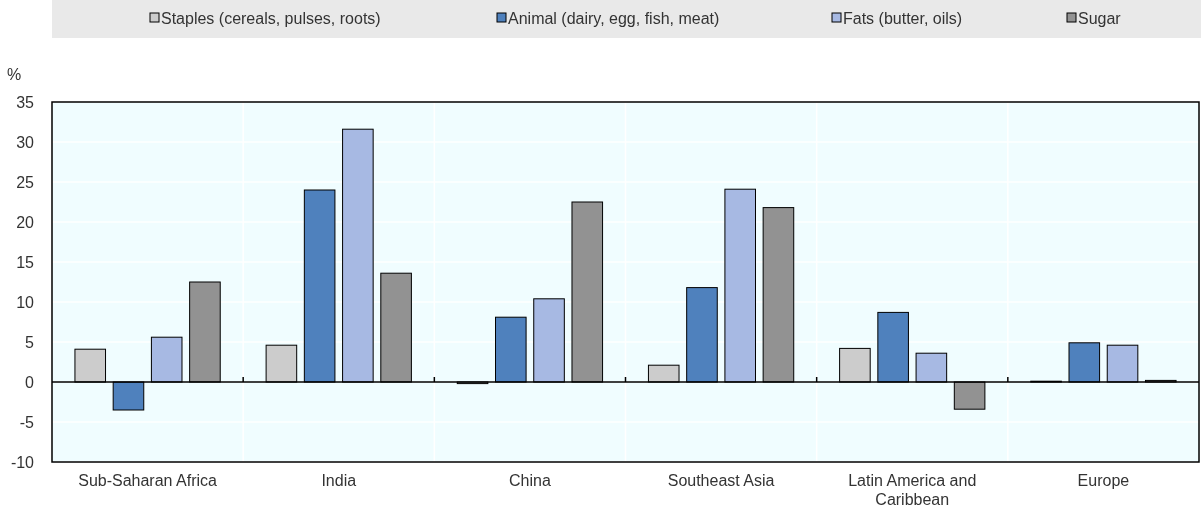 Image resolution: width=1201 pixels, height=509 pixels. Describe the element at coordinates (903, 18) in the screenshot. I see `legend-label: Fats (butter, oils)` at that location.